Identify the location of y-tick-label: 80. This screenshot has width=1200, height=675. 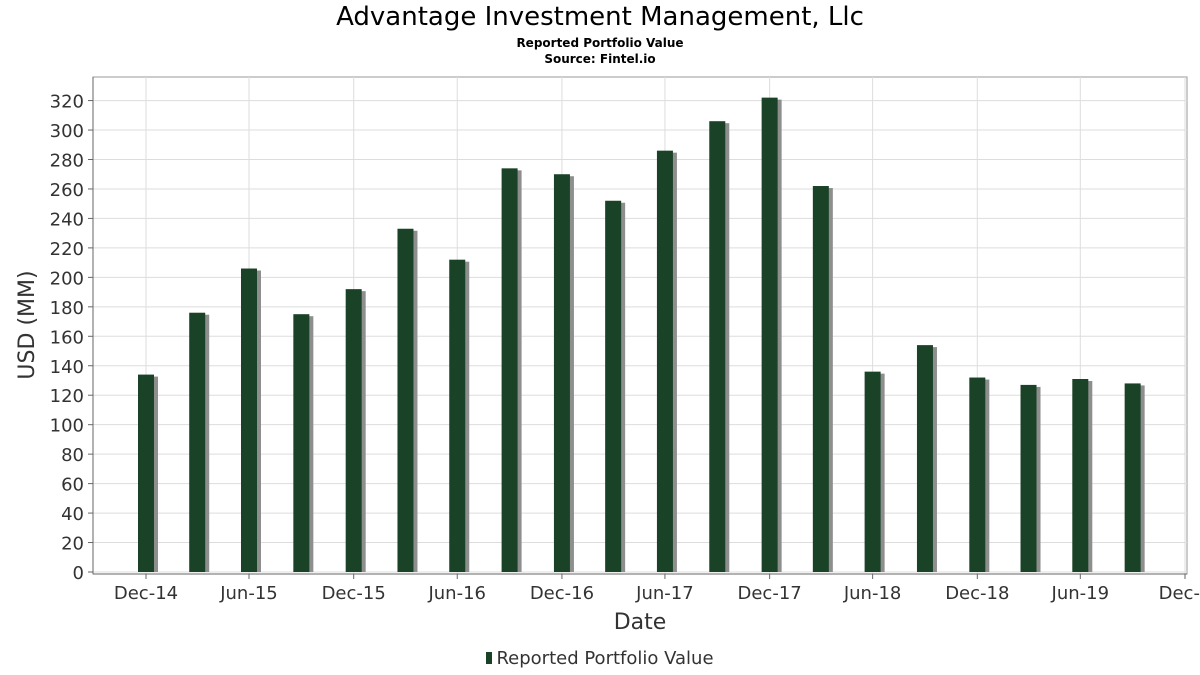
(72, 455).